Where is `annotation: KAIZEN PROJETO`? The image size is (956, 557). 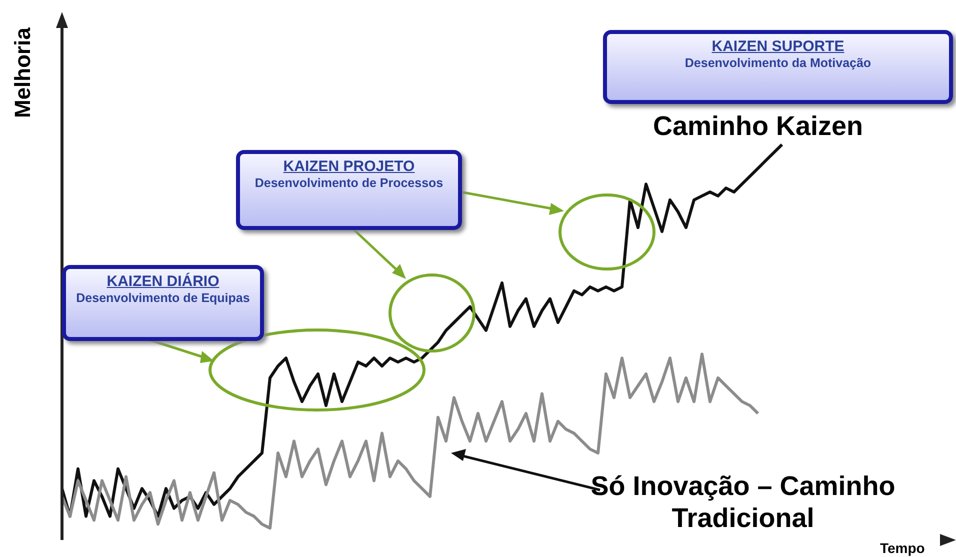 annotation: KAIZEN PROJETO is located at coordinates (349, 166).